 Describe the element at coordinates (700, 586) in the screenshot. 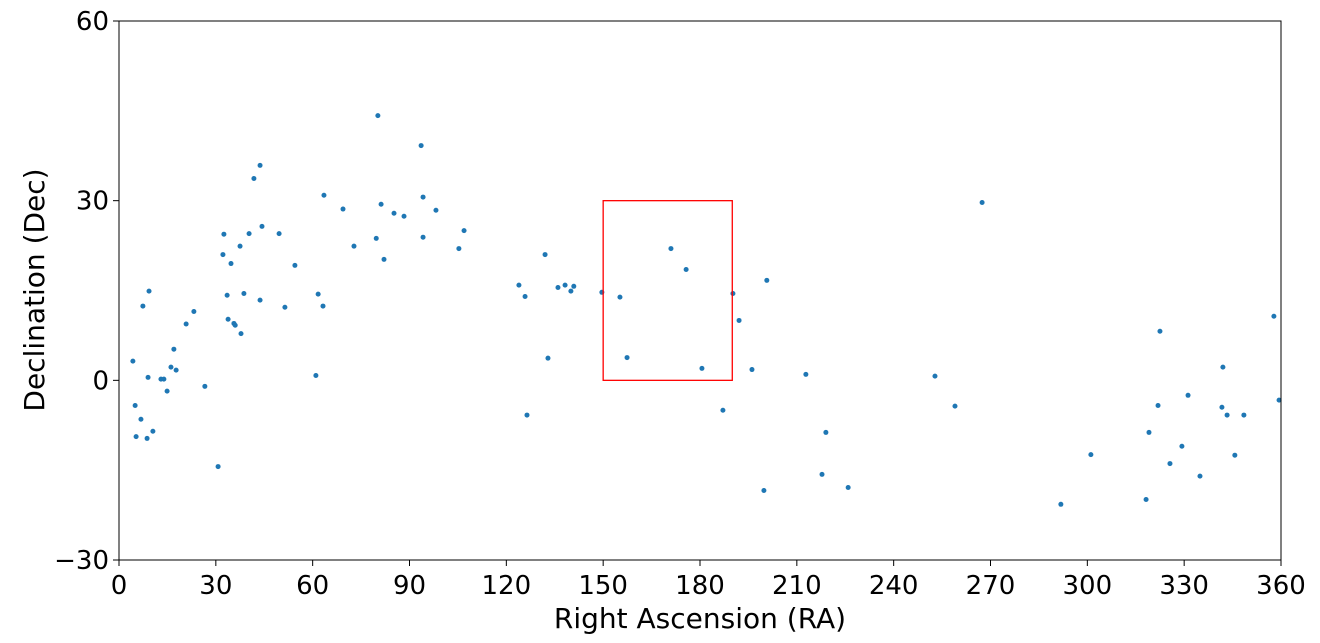

I see `x-tick-label: 180` at that location.